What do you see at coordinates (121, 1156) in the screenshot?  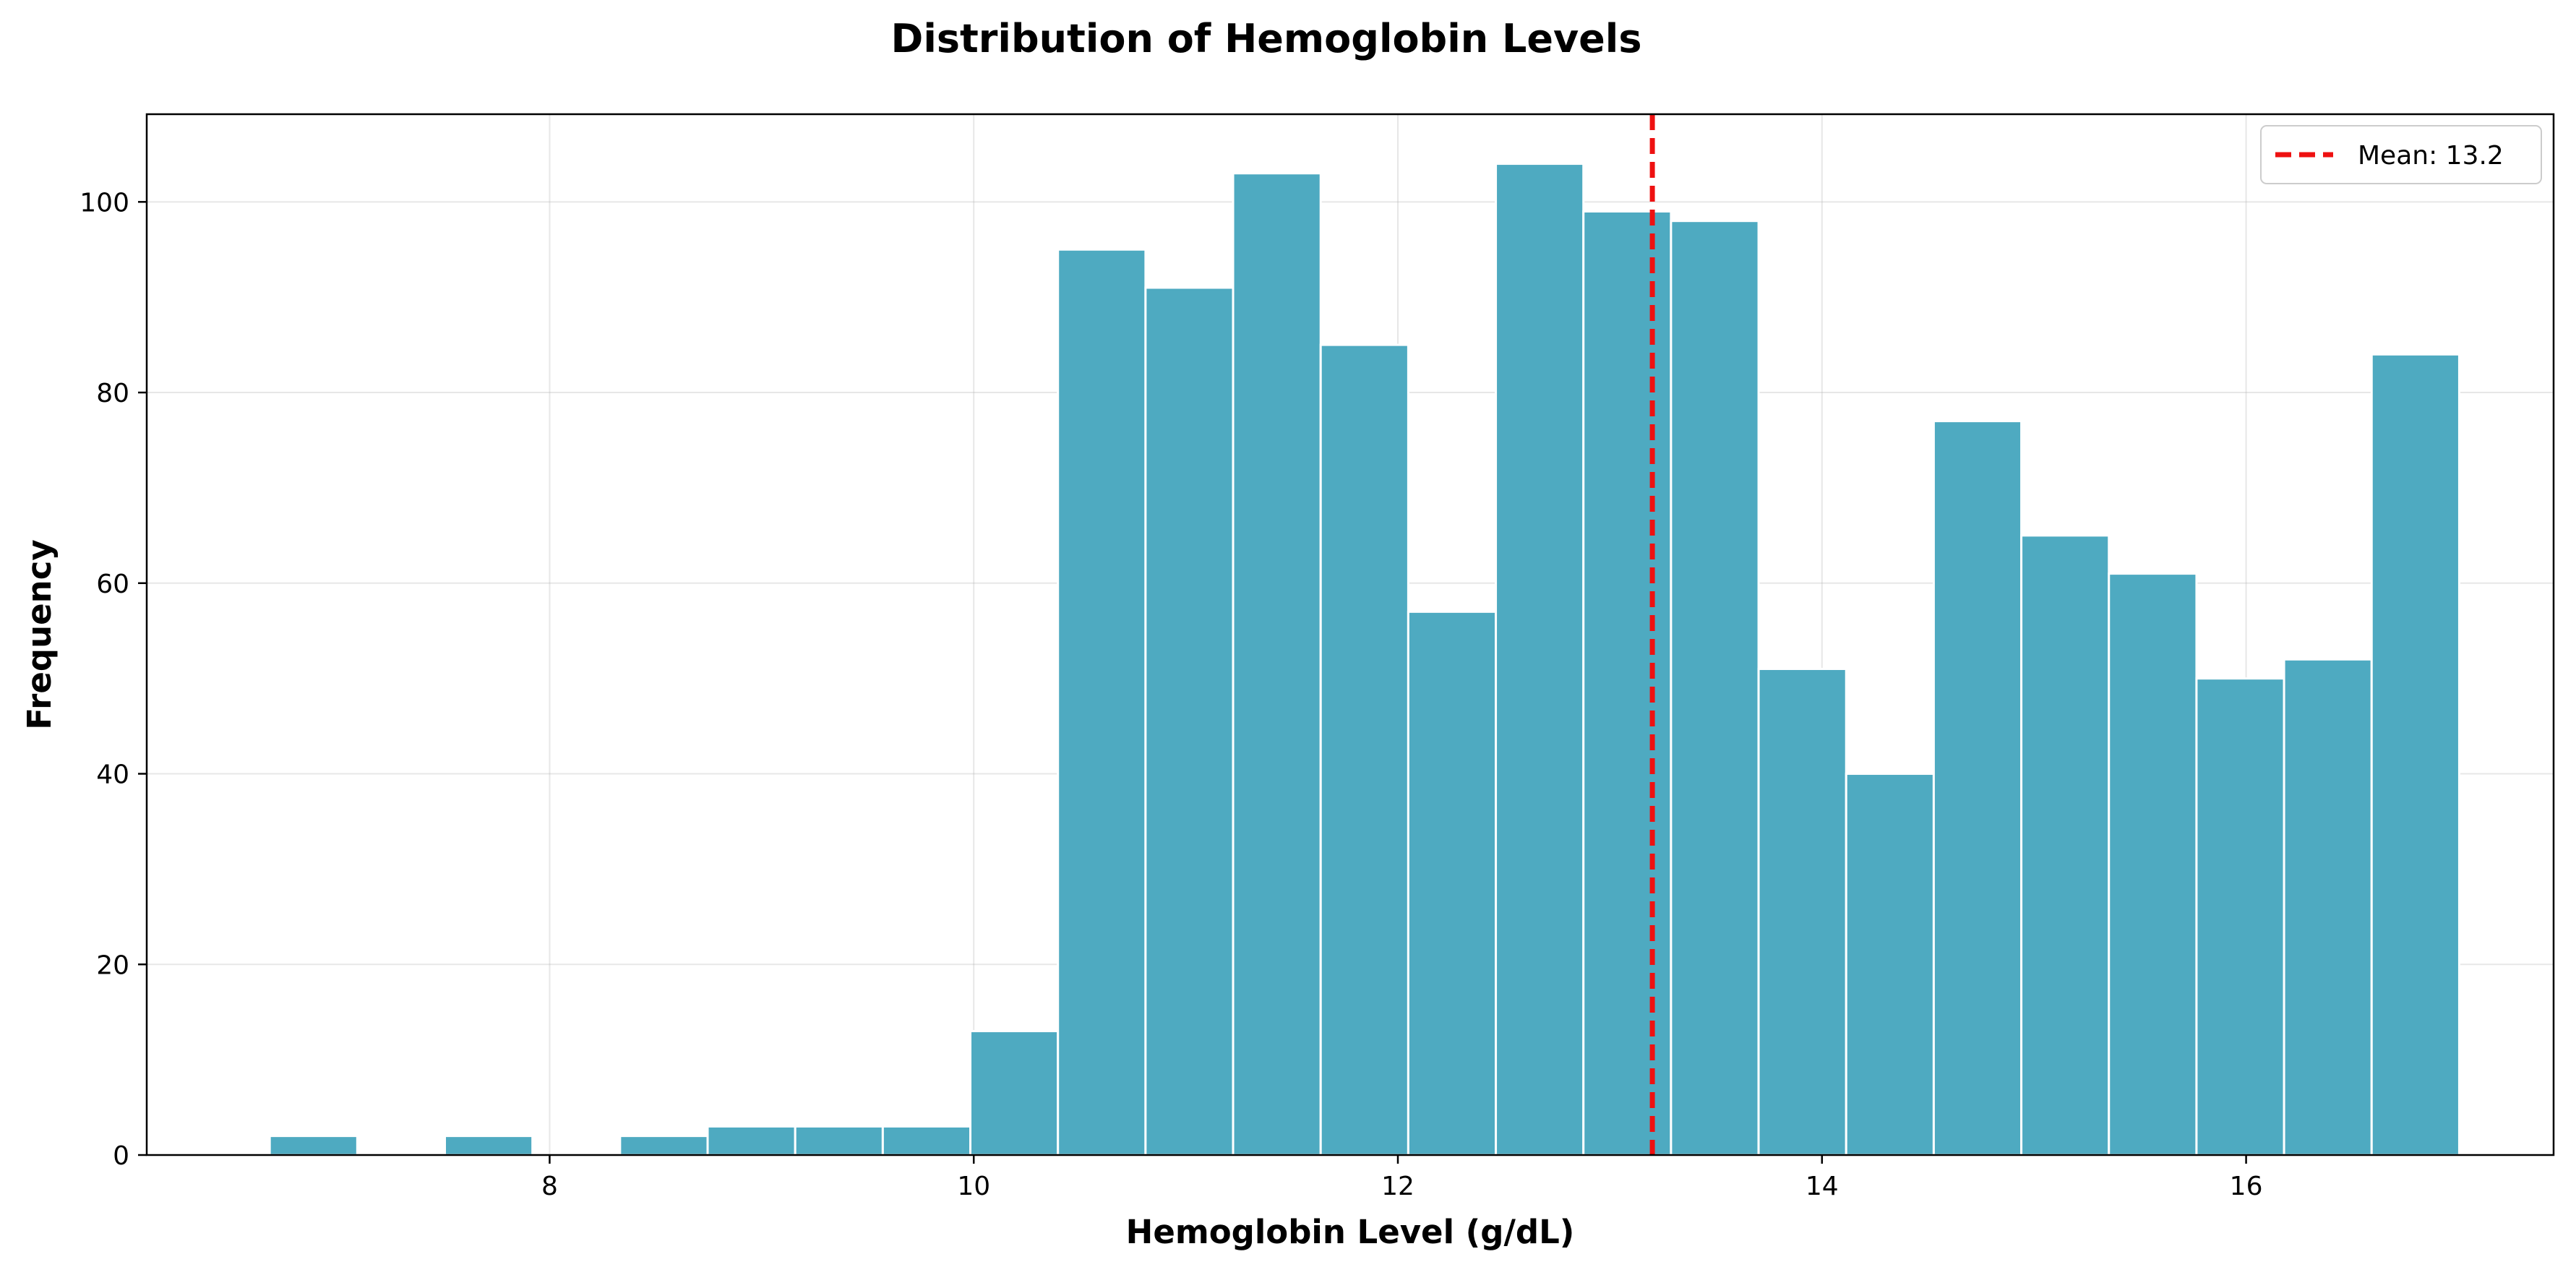 I see `y-tick-label: 0` at bounding box center [121, 1156].